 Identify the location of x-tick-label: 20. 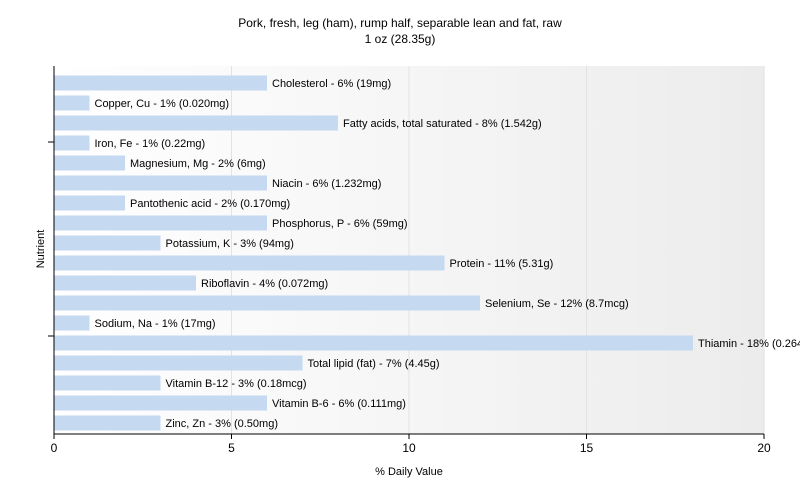
(764, 448).